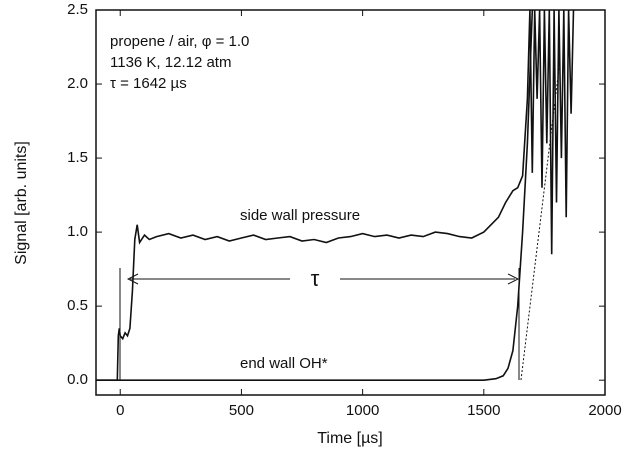  Describe the element at coordinates (77, 9) in the screenshot. I see `y-tick-label: 2.5` at that location.